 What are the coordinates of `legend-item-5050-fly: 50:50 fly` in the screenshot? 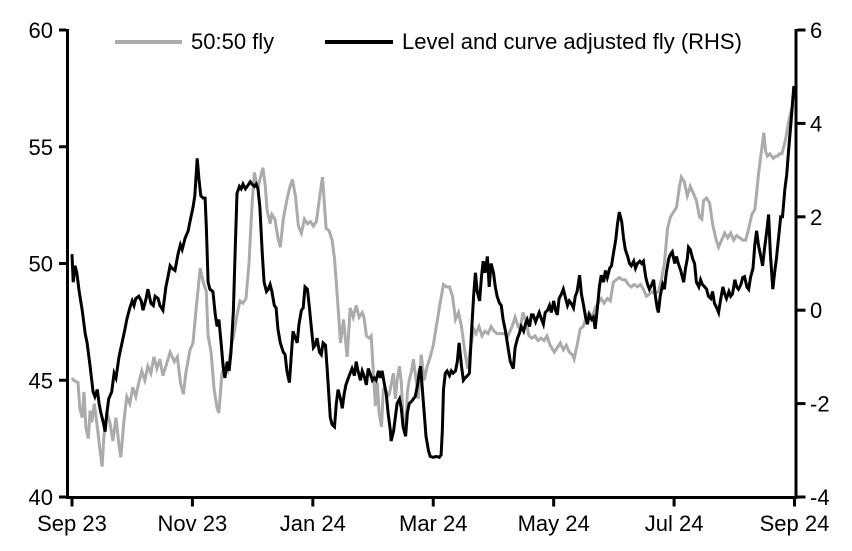 It's located at (194, 42).